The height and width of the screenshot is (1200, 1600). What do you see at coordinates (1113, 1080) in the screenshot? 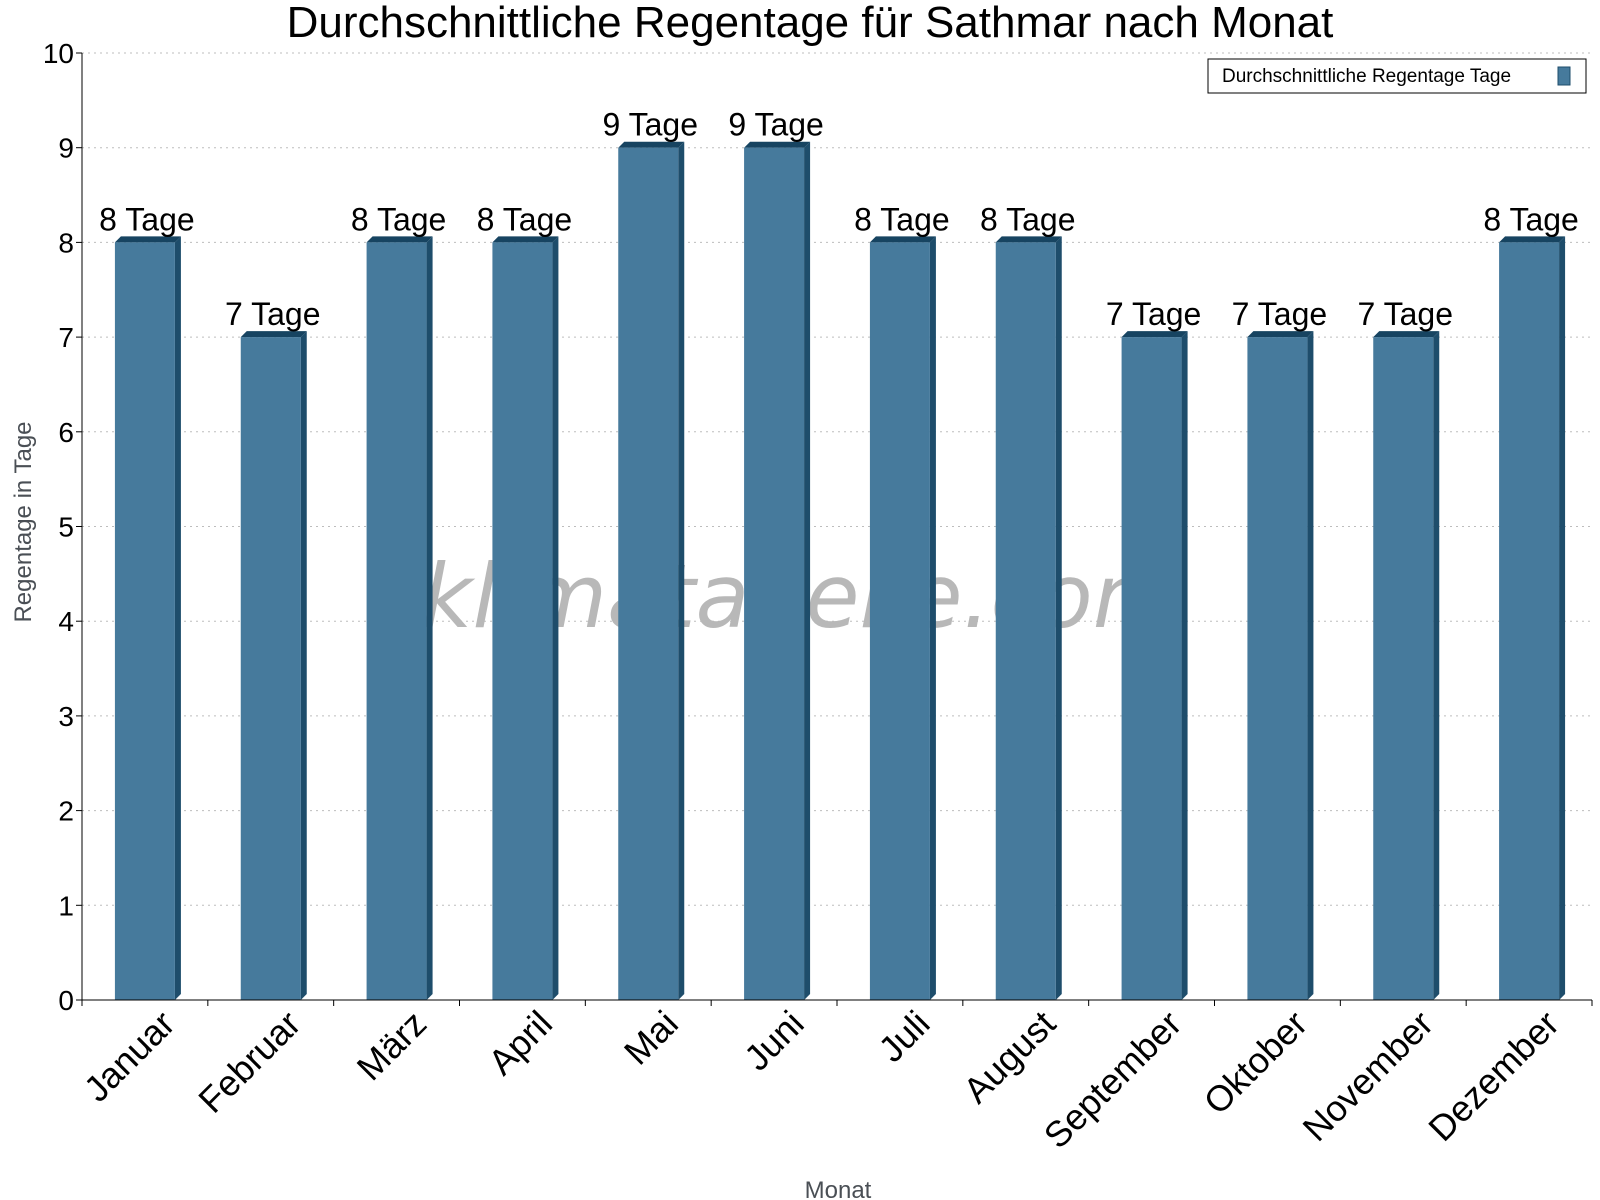
I see `x-tick-label: September` at bounding box center [1113, 1080].